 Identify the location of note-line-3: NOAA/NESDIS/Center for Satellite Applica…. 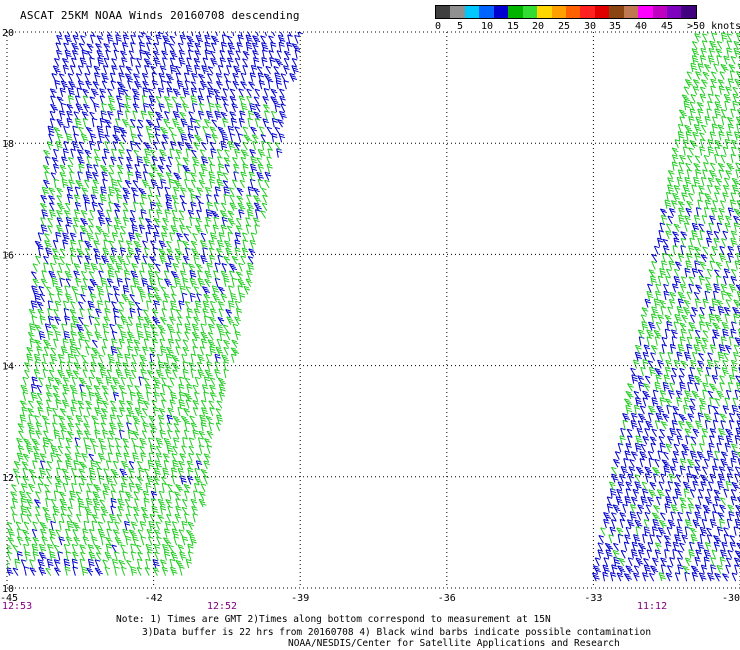
(454, 643).